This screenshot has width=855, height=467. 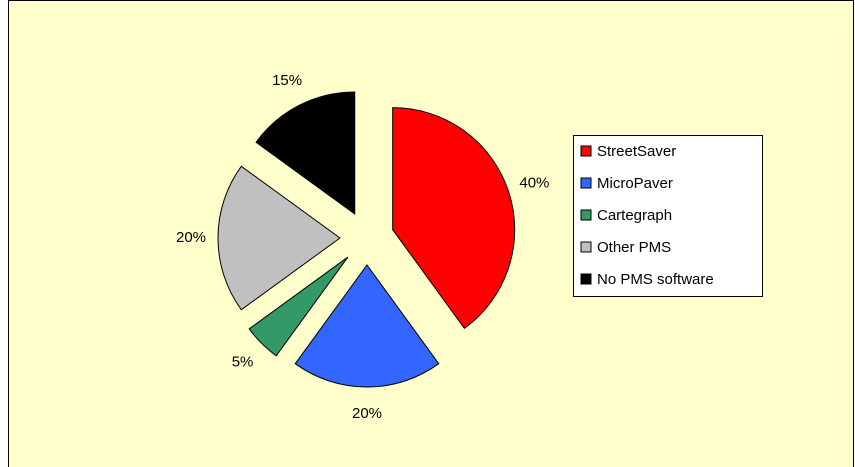 I want to click on legend-label: MicroPaver, so click(x=635, y=183).